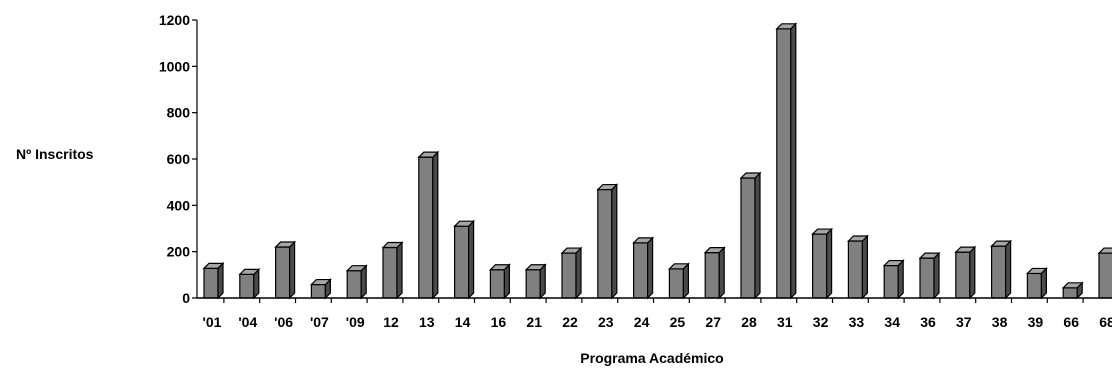 This screenshot has width=1112, height=371. I want to click on x-tick-label: 13, so click(427, 322).